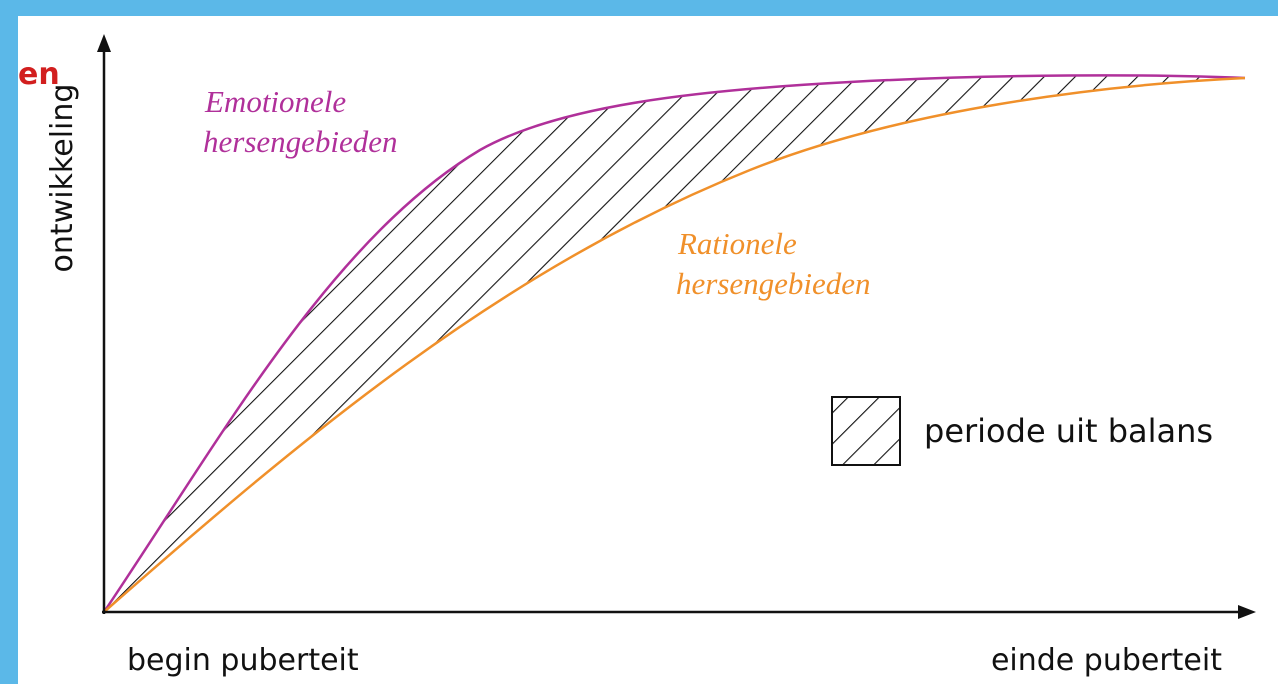 The width and height of the screenshot is (1278, 684). I want to click on legend-label: periode uit balans, so click(1068, 431).